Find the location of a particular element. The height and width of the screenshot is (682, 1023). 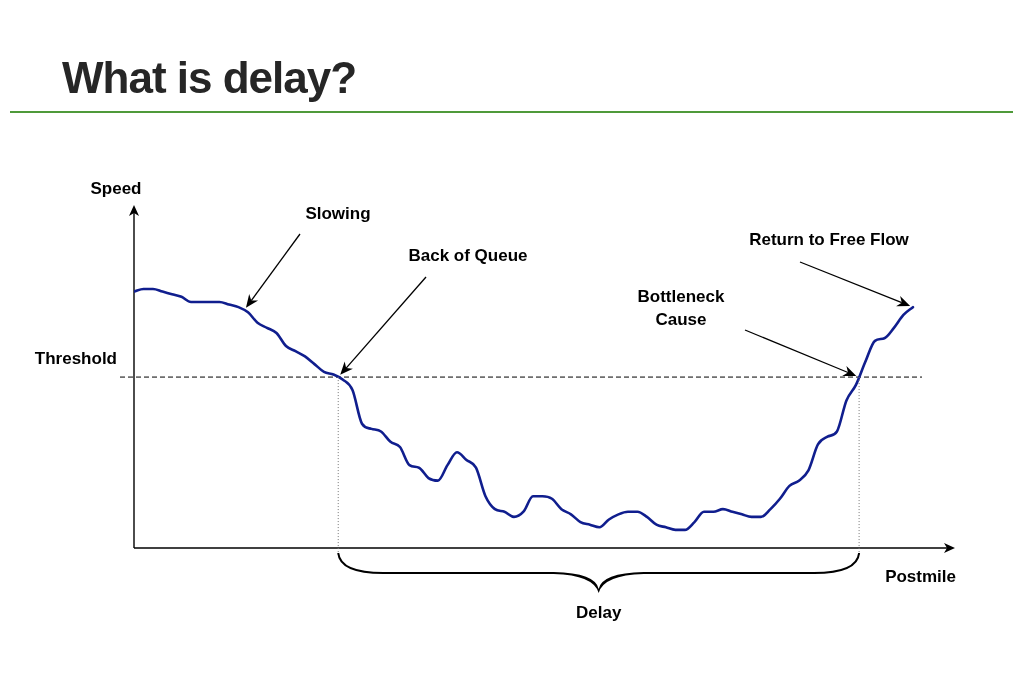

text: Slowing is located at coordinates (338, 213).